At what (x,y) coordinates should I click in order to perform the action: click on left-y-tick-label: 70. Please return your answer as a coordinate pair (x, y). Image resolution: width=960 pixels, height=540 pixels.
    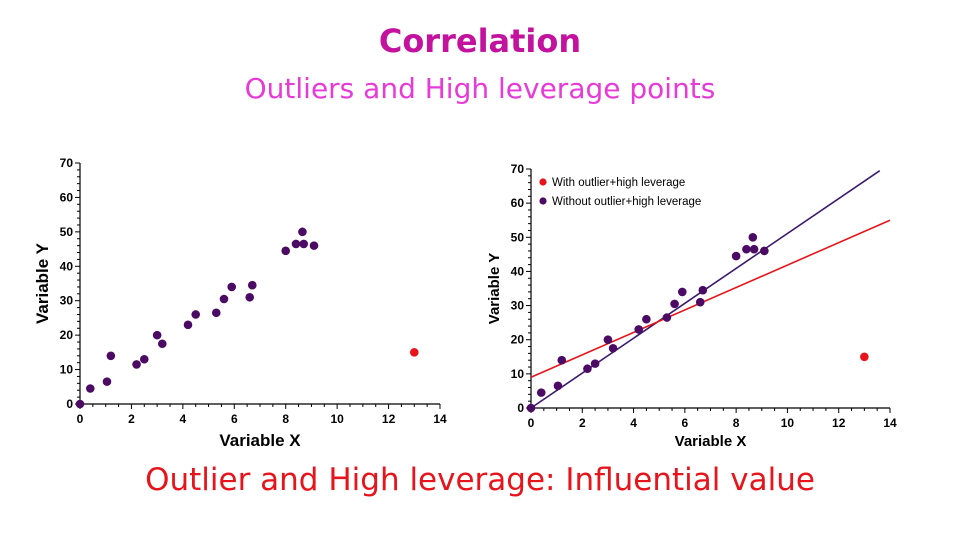
    Looking at the image, I should click on (67, 163).